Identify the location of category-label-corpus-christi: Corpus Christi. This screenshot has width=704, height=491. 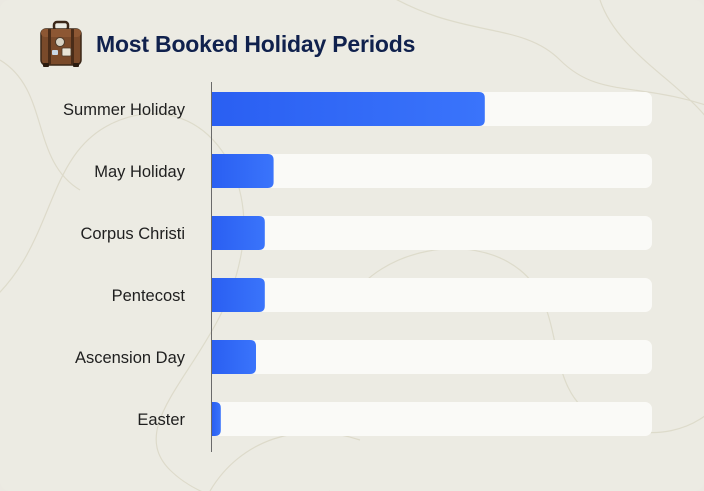
(132, 234).